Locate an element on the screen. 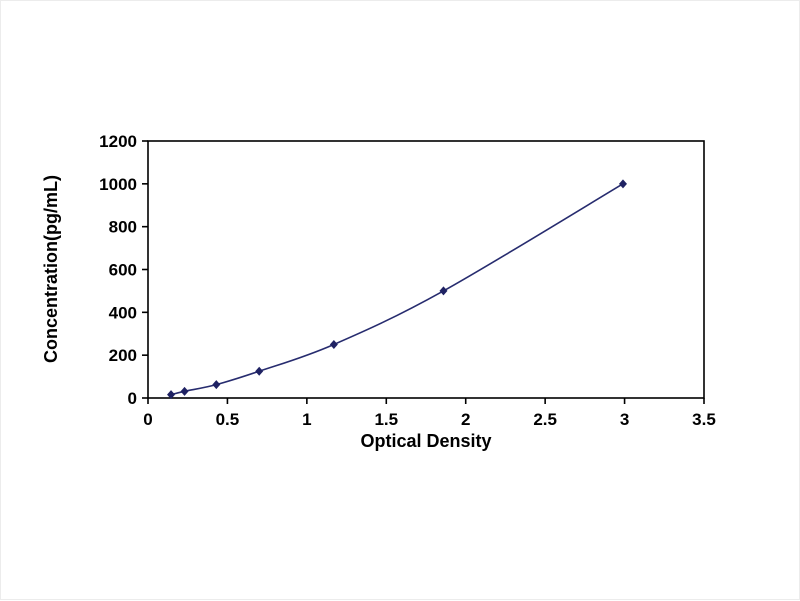  x-axis-tick-label: 0 is located at coordinates (147, 419).